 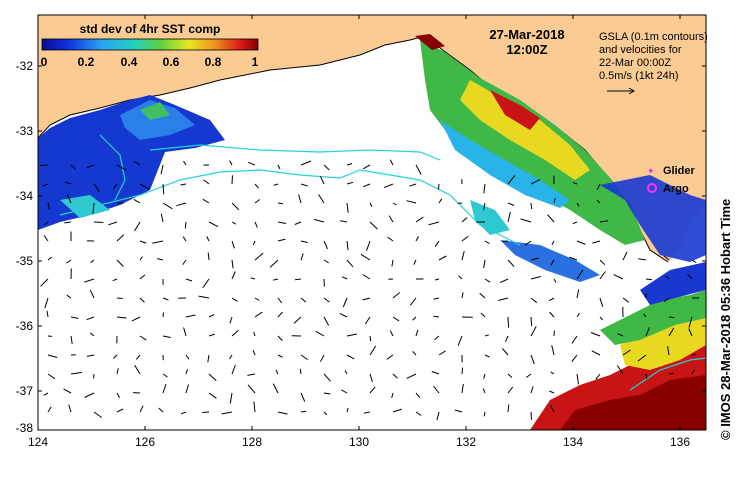 What do you see at coordinates (252, 442) in the screenshot?
I see `x-tick-label: 128` at bounding box center [252, 442].